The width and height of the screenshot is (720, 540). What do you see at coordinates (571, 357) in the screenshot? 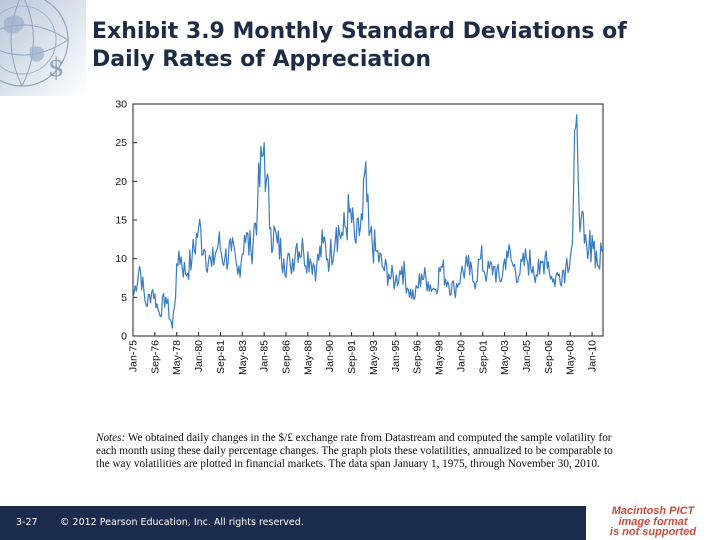
I see `x-tick-label: May-08` at bounding box center [571, 357].